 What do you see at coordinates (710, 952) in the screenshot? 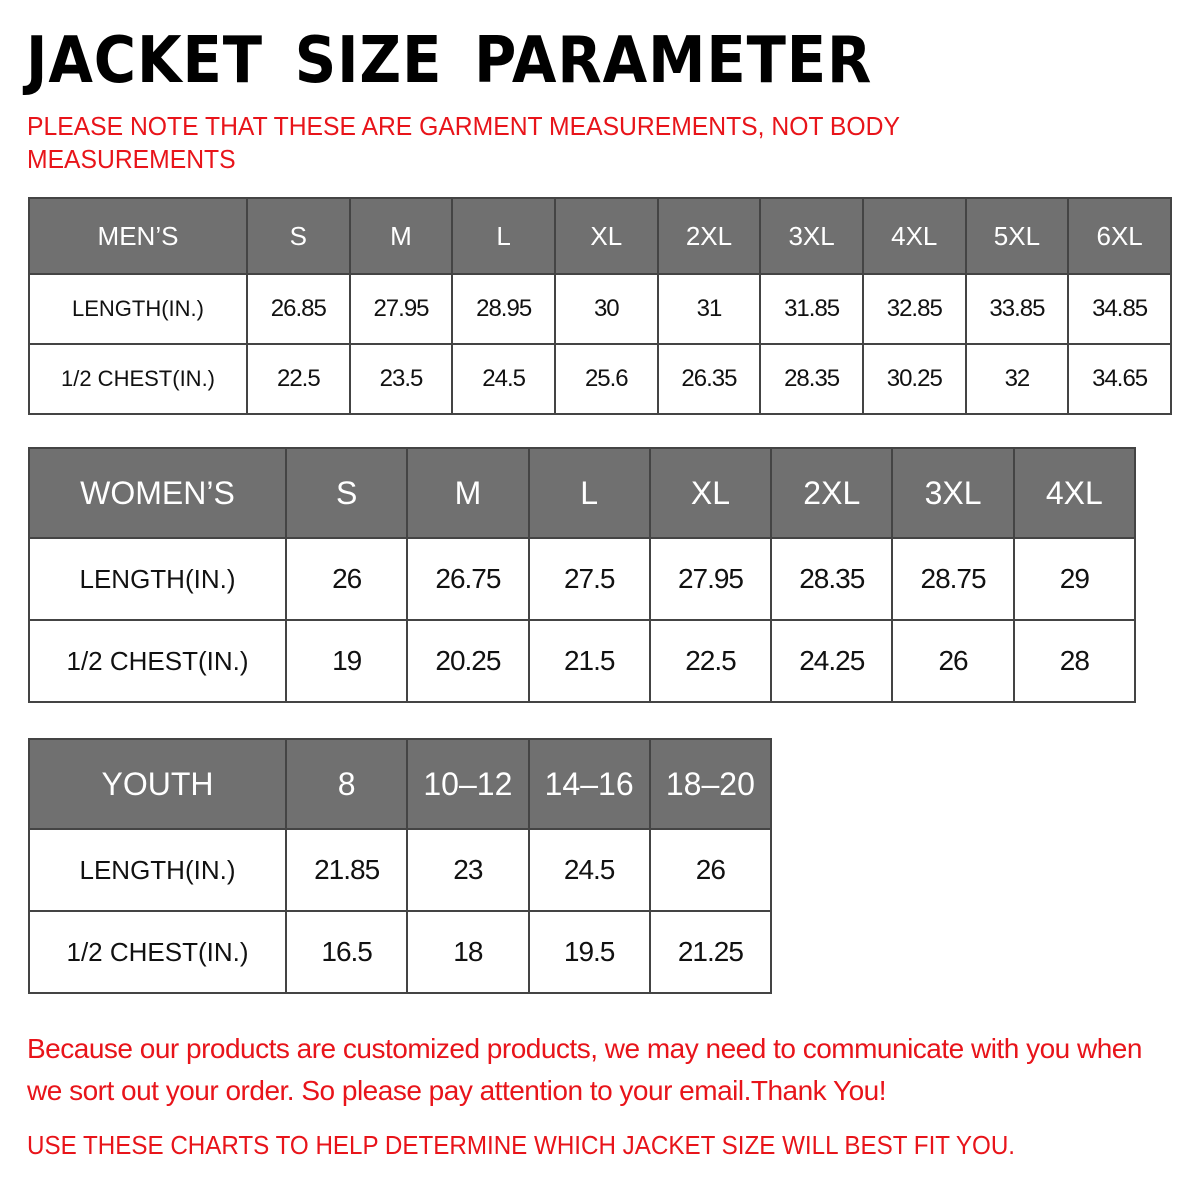
I see `measurement-cell: 21.25` at bounding box center [710, 952].